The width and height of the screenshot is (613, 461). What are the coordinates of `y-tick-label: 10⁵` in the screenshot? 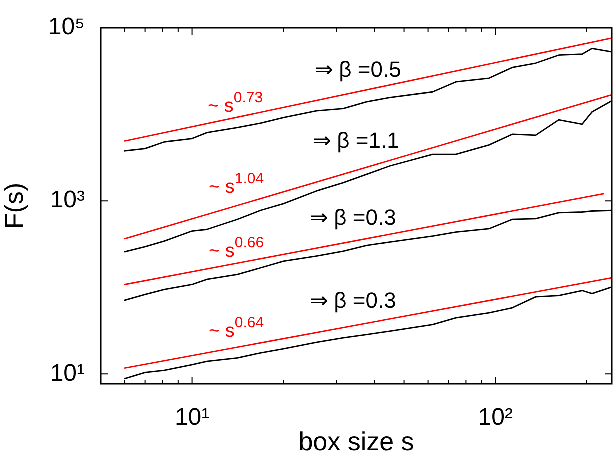 It's located at (66, 27).